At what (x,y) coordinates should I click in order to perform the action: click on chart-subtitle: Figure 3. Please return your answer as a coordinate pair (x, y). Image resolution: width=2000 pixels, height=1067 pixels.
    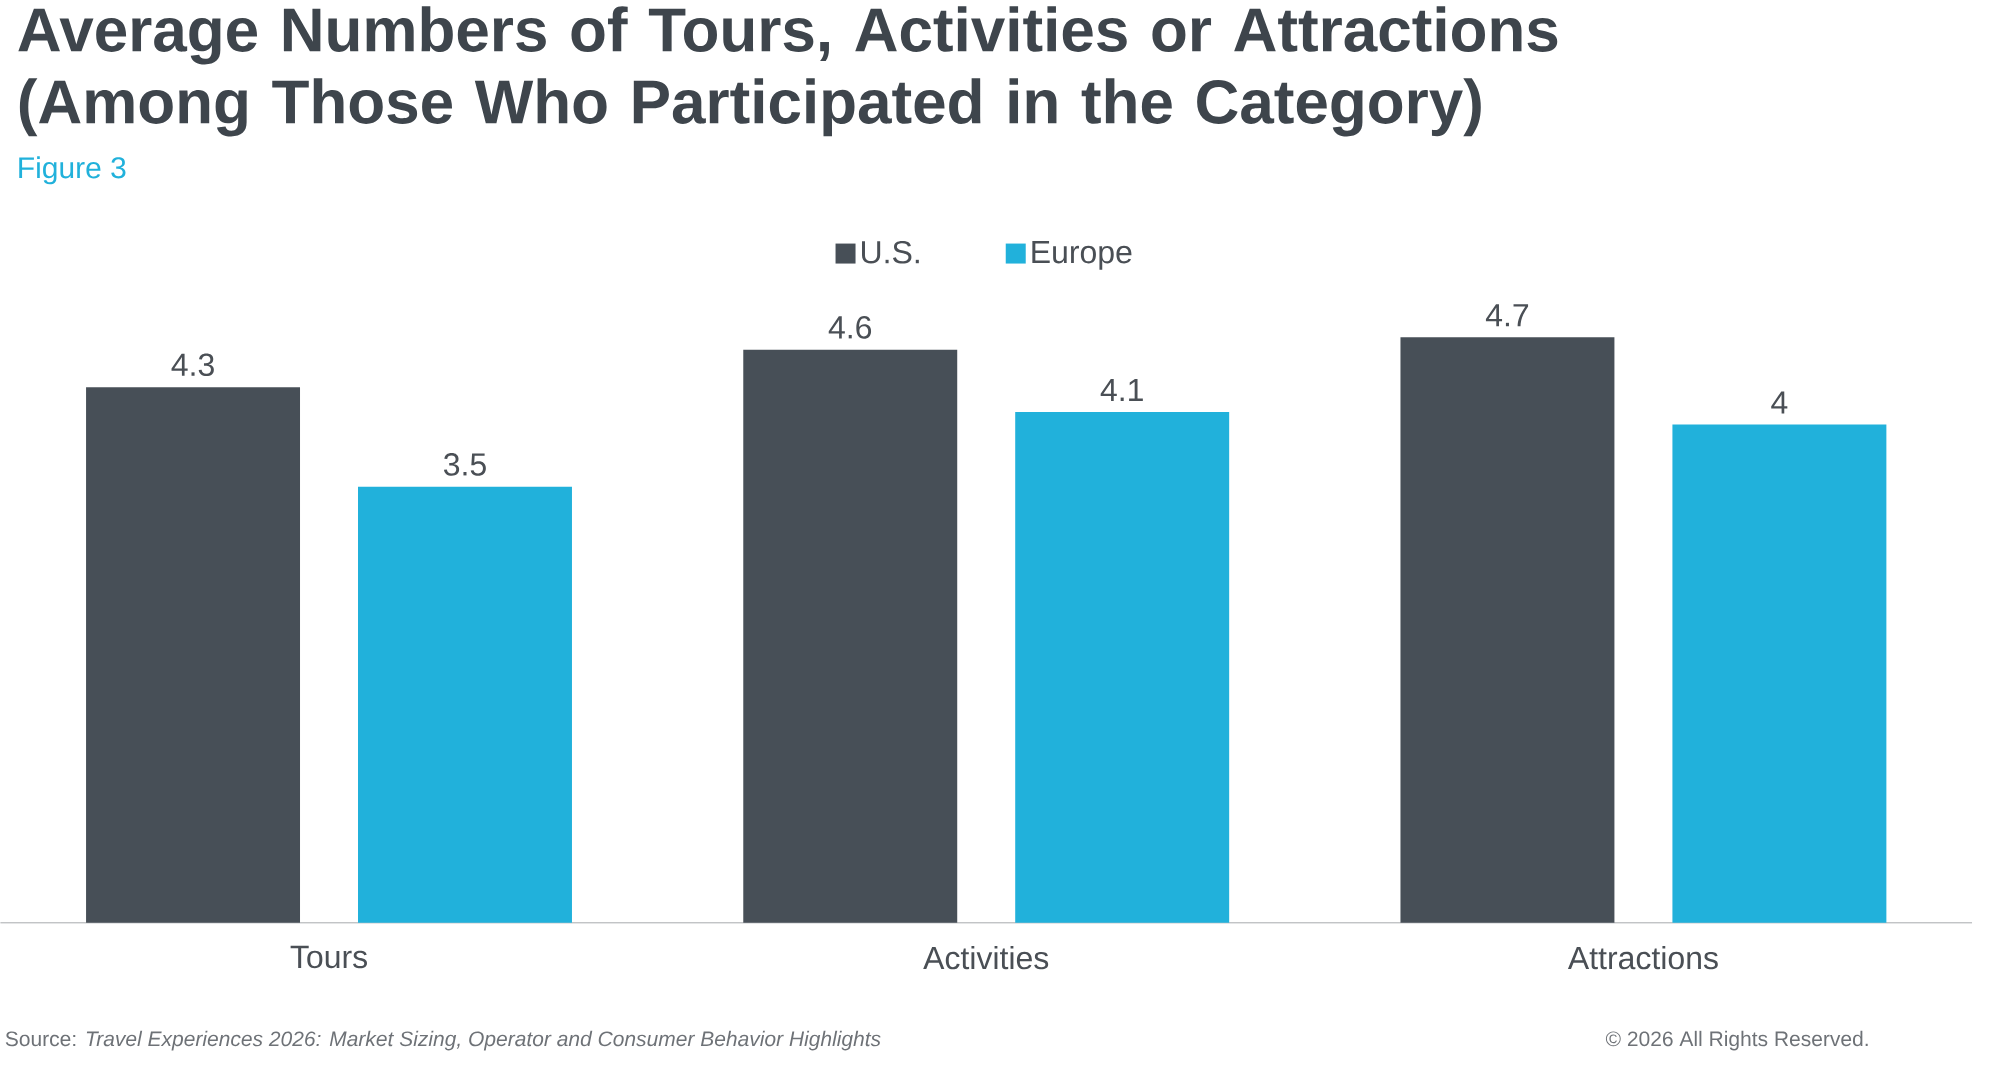
    Looking at the image, I should click on (72, 170).